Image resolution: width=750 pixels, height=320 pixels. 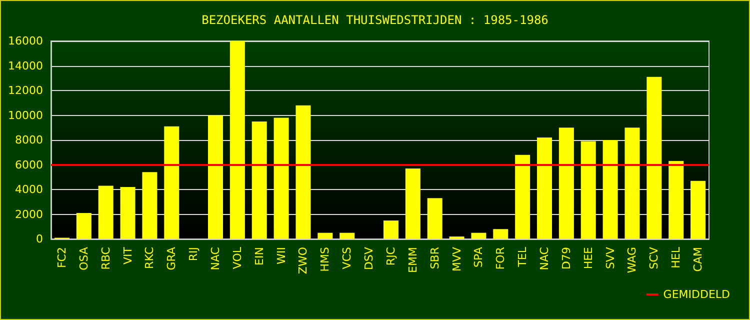 What do you see at coordinates (479, 257) in the screenshot?
I see `x-tick-label: SPA` at bounding box center [479, 257].